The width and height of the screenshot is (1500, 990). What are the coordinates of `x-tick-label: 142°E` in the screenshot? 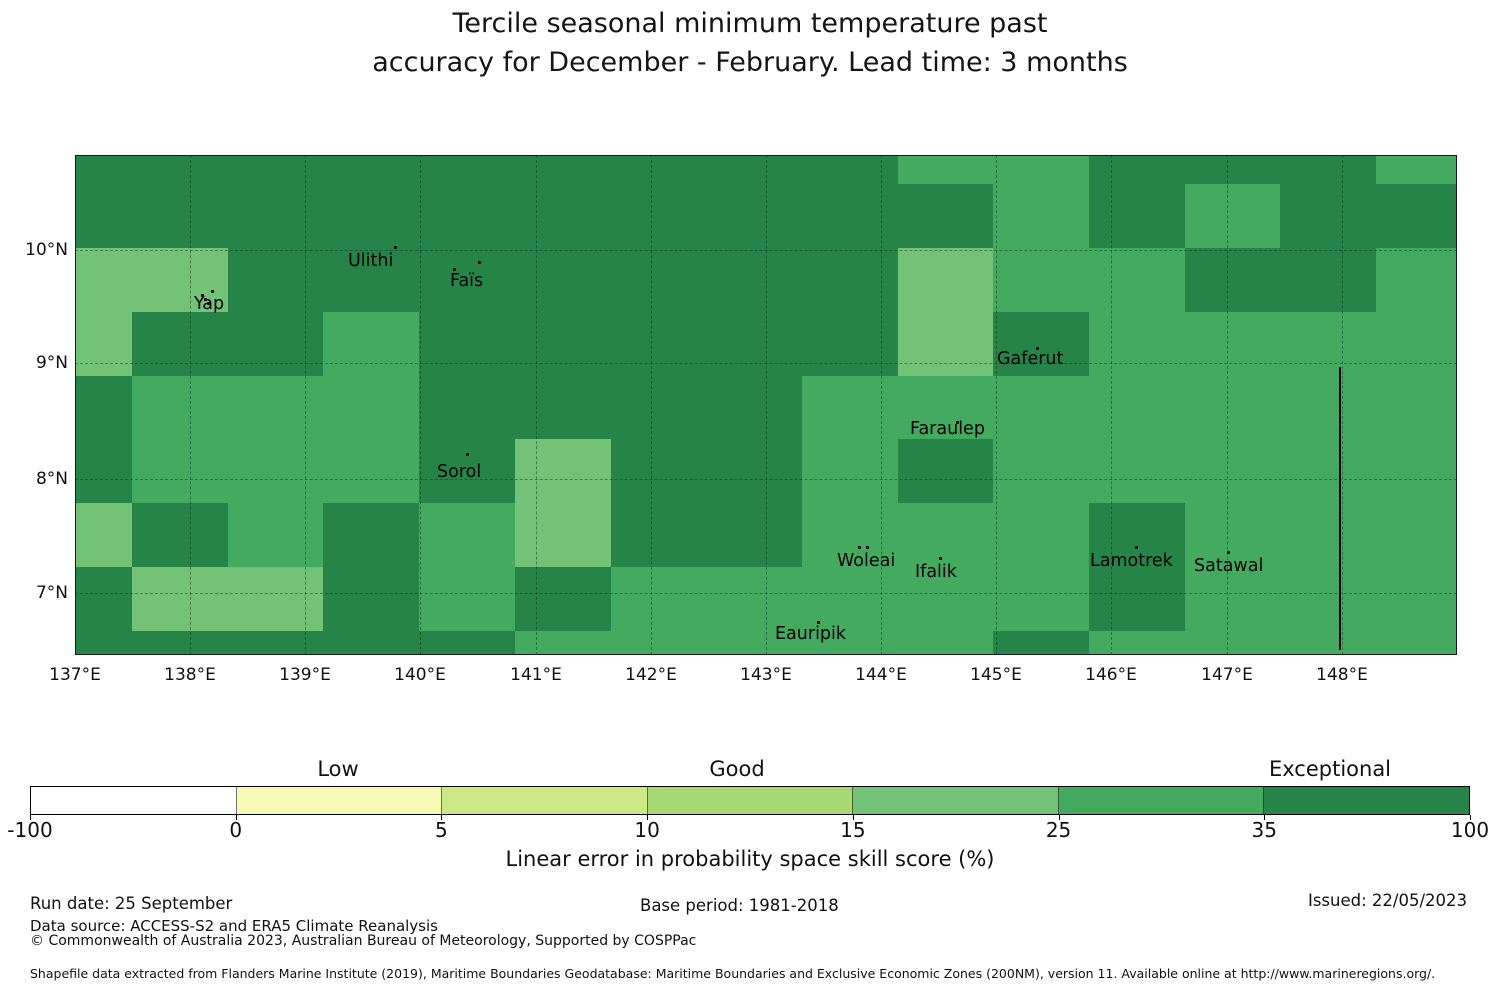 It's located at (651, 675).